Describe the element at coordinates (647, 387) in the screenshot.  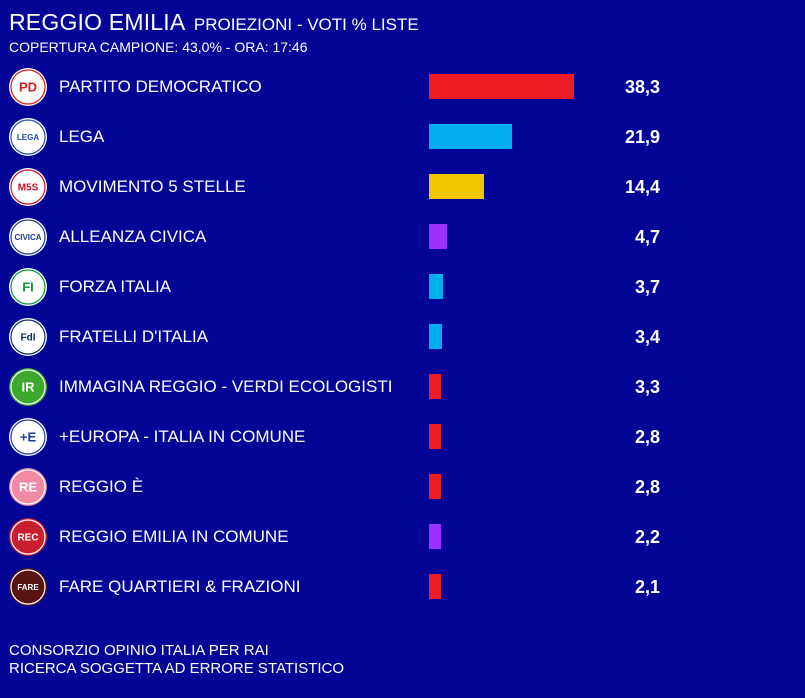
I see `percentage-label: 3,3` at that location.